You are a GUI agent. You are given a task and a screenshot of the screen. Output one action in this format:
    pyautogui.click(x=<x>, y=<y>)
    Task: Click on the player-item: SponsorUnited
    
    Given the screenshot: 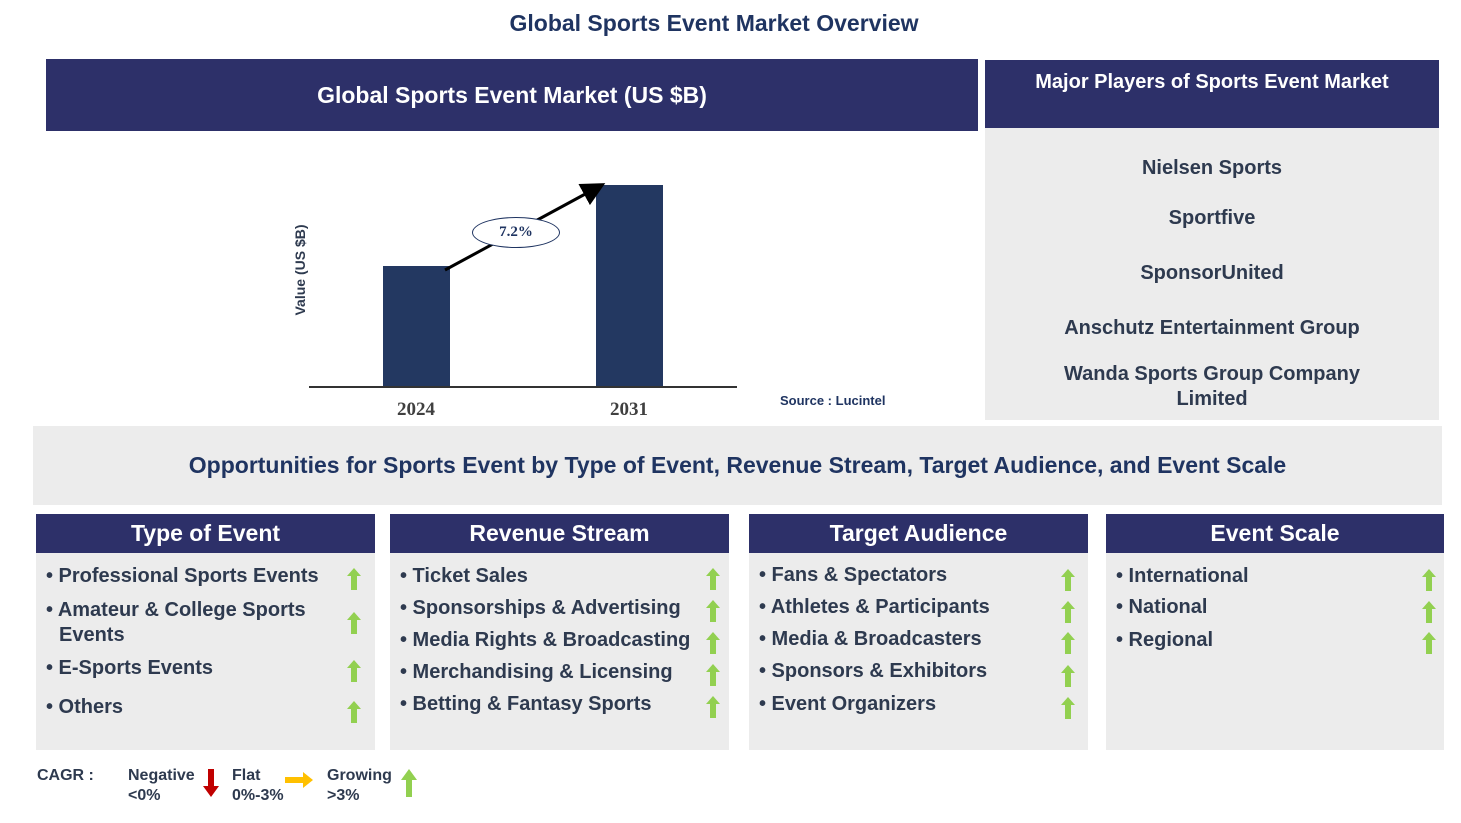 What is the action you would take?
    pyautogui.click(x=1212, y=273)
    